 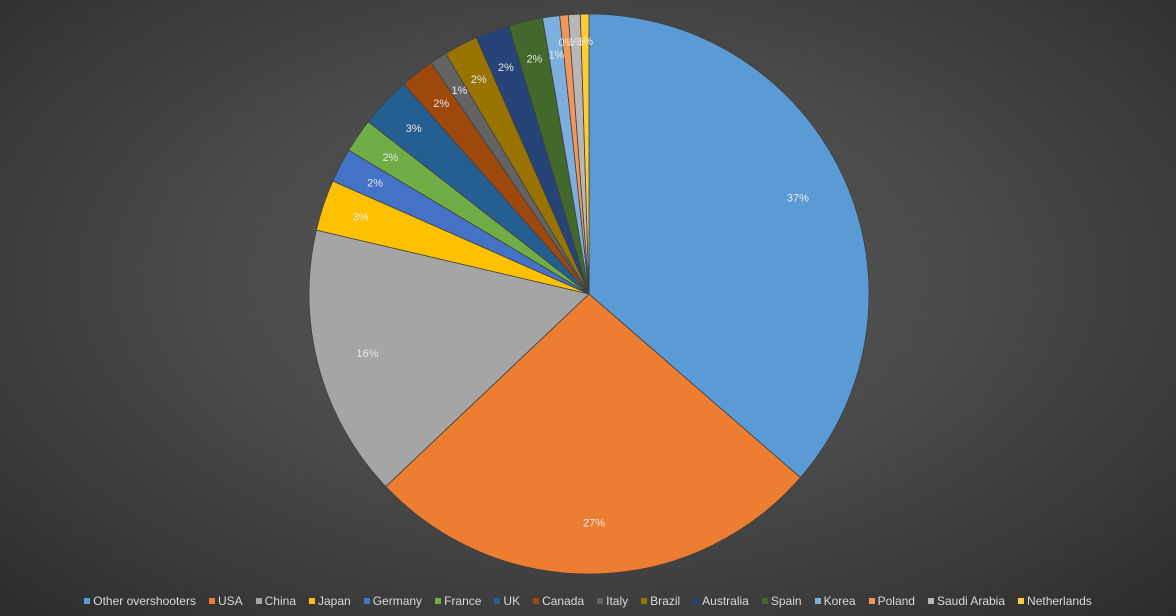 What do you see at coordinates (397, 601) in the screenshot?
I see `legend-label: Germany` at bounding box center [397, 601].